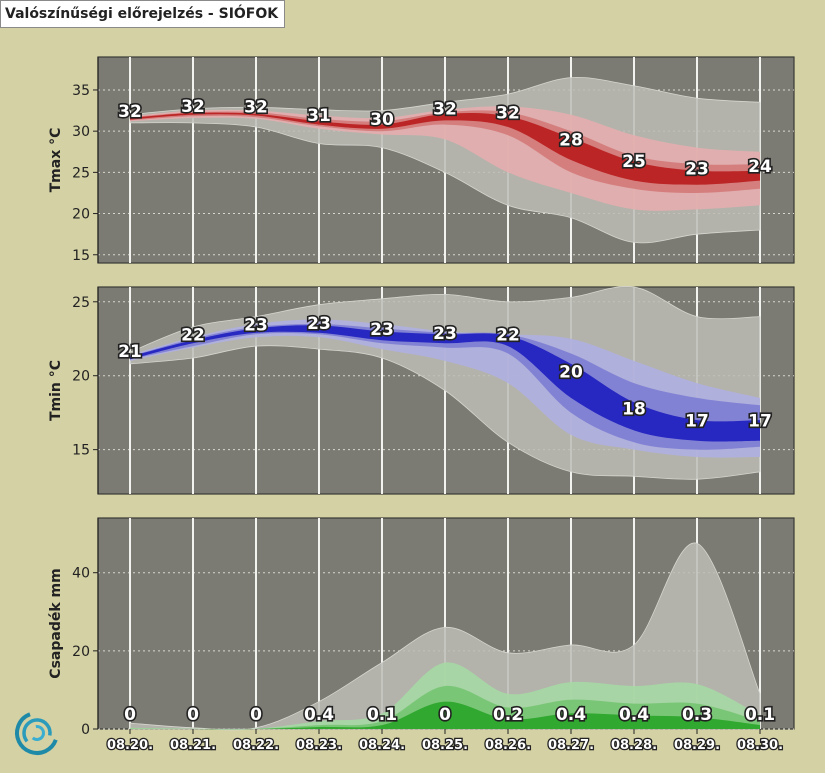 This screenshot has width=825, height=773. What do you see at coordinates (56, 390) in the screenshot?
I see `y-axis-title-tmin: Tmin °C` at bounding box center [56, 390].